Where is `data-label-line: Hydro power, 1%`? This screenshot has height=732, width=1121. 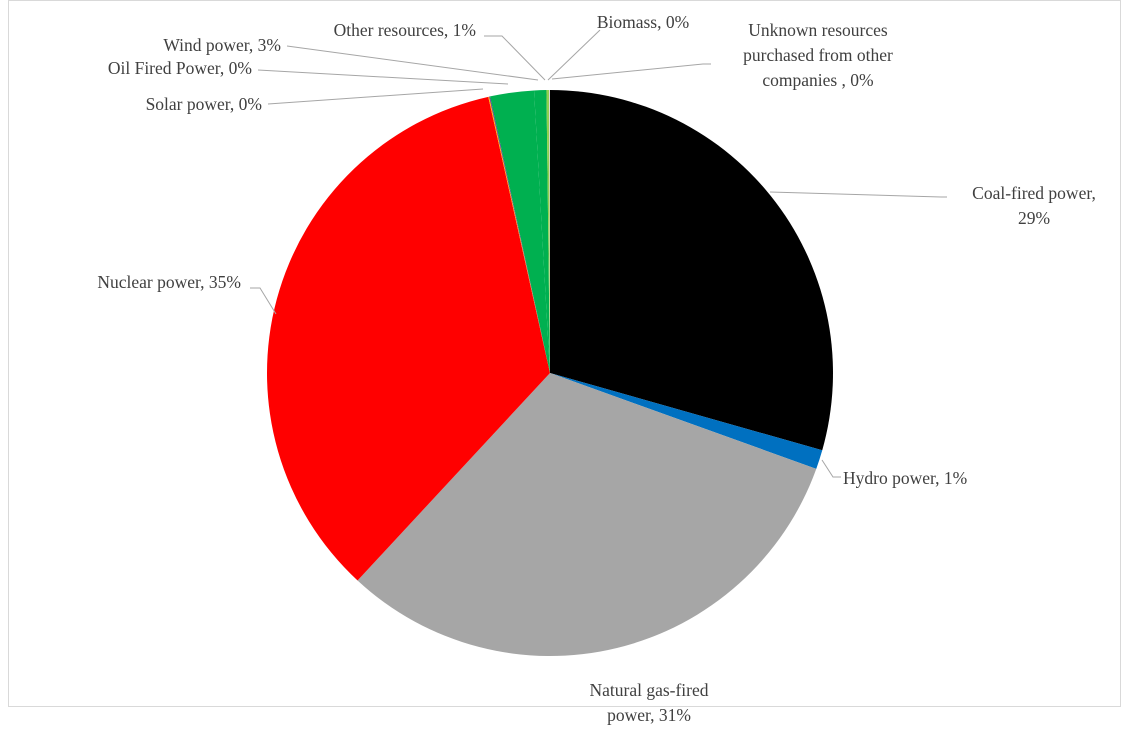 data-label-line: Hydro power, 1% is located at coordinates (905, 478).